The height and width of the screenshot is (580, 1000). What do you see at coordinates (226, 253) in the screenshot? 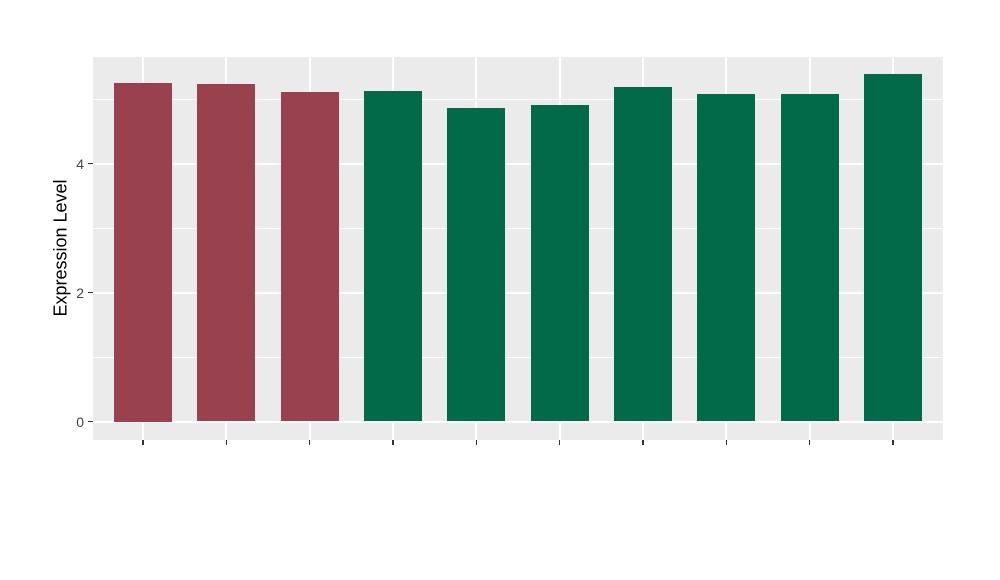
I see `bar-GSM173688` at bounding box center [226, 253].